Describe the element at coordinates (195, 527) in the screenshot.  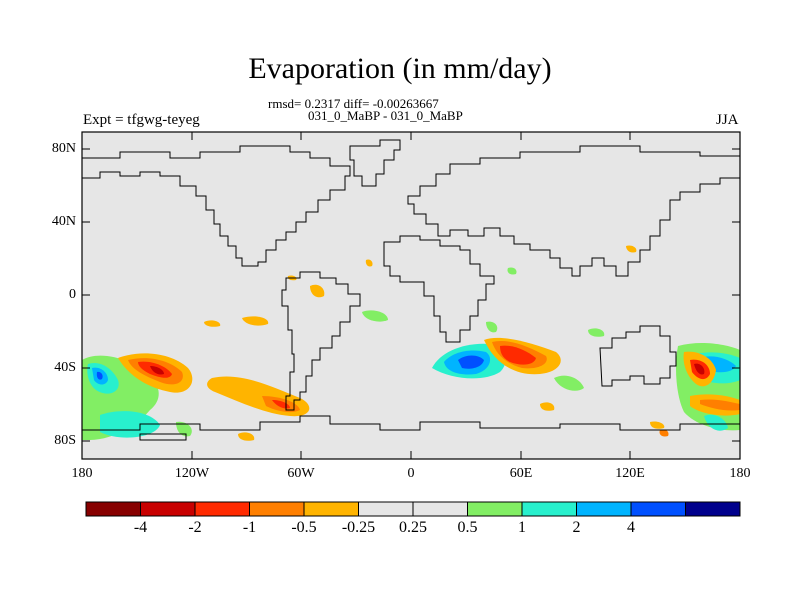
I see `colorbar-label: -2` at that location.